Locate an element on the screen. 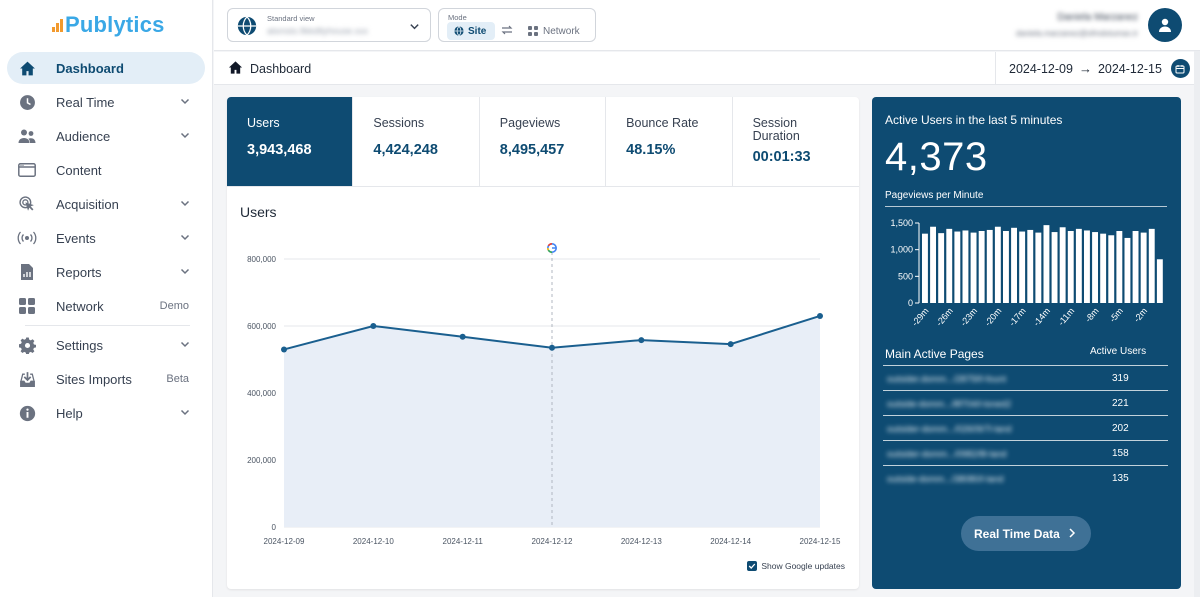 This screenshot has height=597, width=1200. kpi-tab-pageviews: Pageviews 8,495,457 is located at coordinates (543, 141).